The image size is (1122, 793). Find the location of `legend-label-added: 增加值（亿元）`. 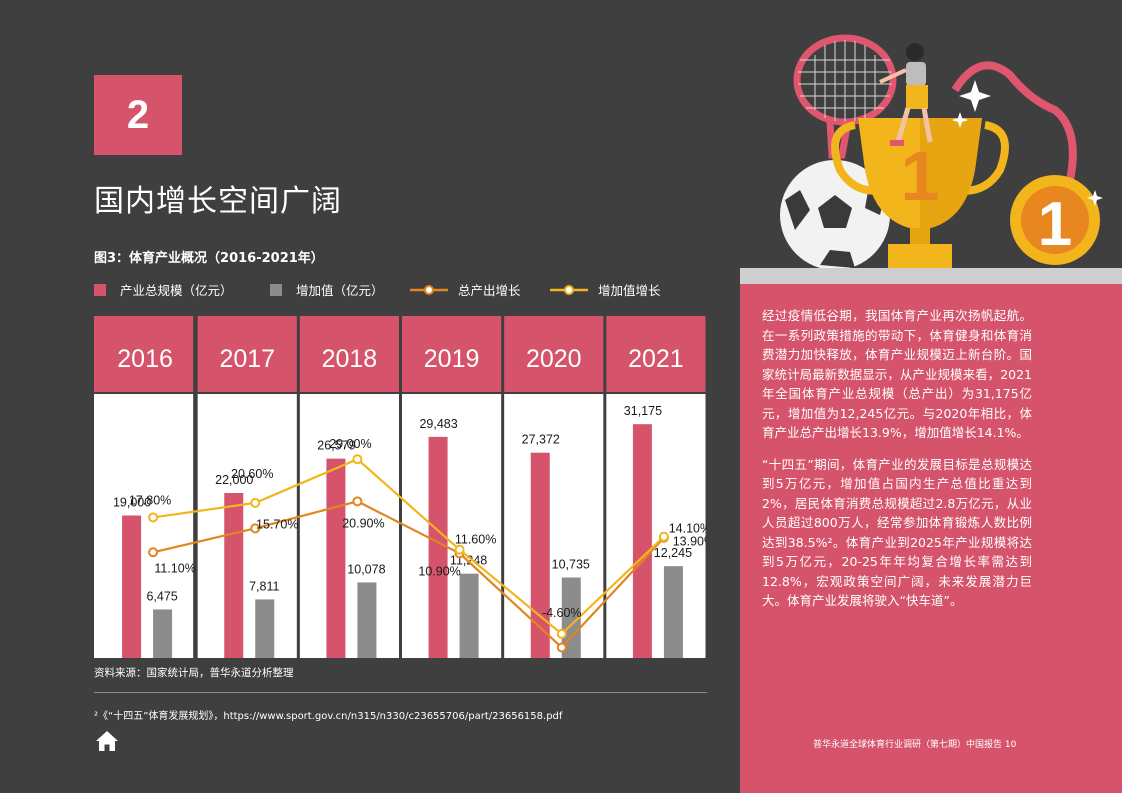

legend-label-added: 增加值（亿元） is located at coordinates (340, 290).